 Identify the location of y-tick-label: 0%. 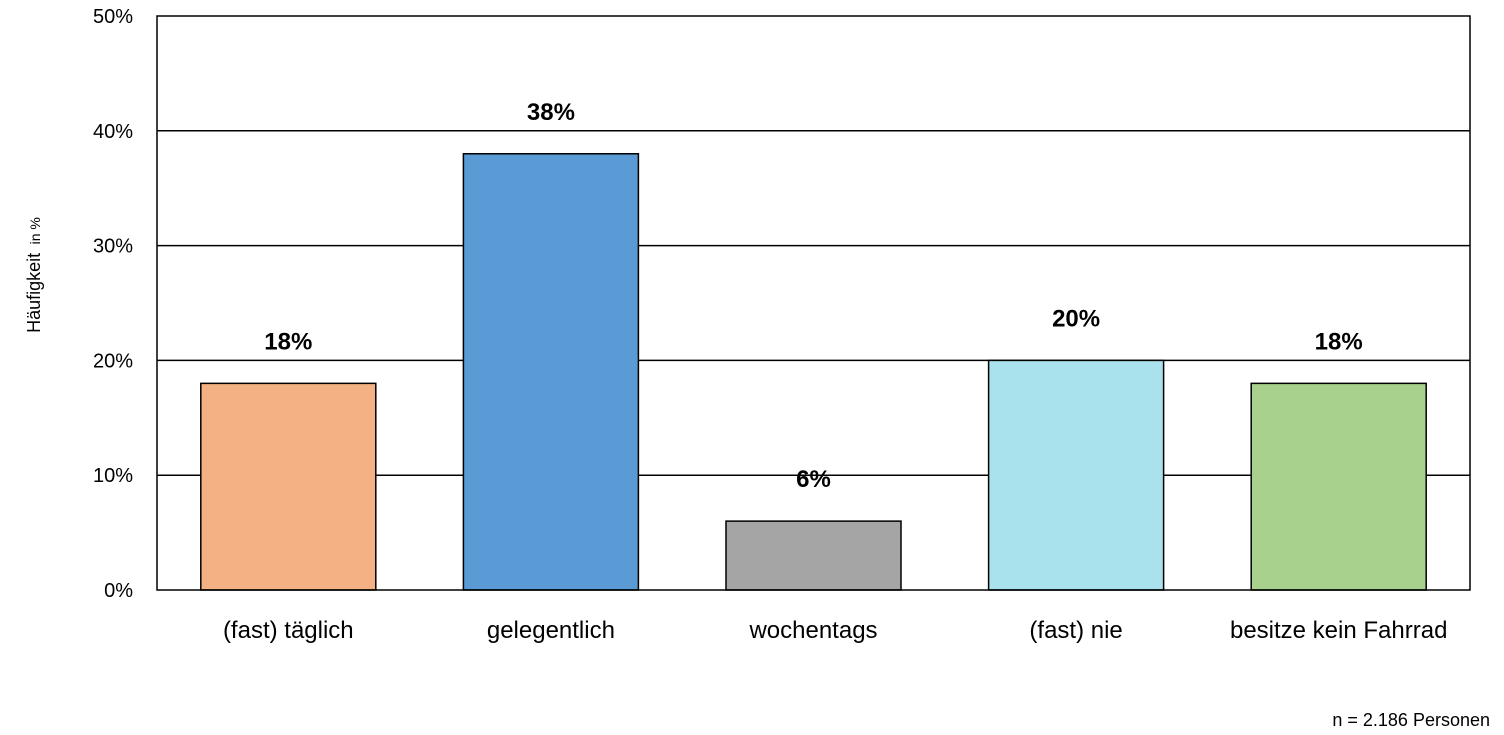
(118, 591).